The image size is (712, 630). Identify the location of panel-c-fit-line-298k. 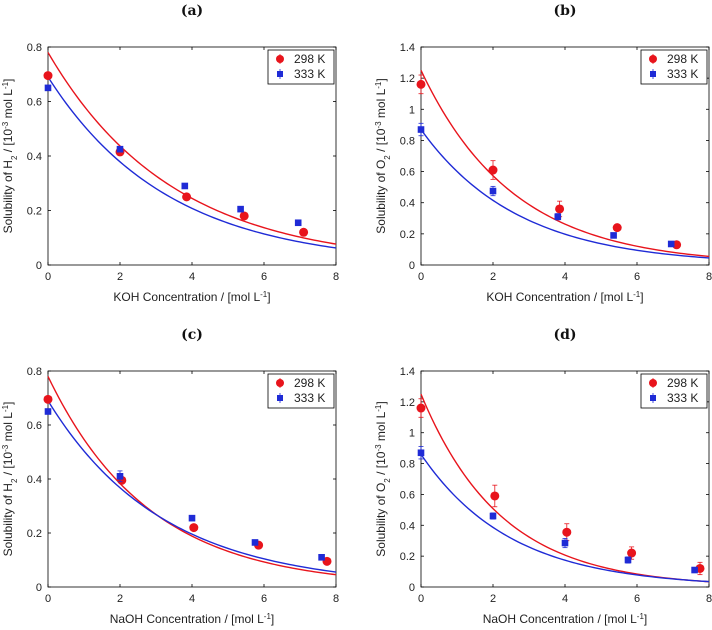
(192, 476).